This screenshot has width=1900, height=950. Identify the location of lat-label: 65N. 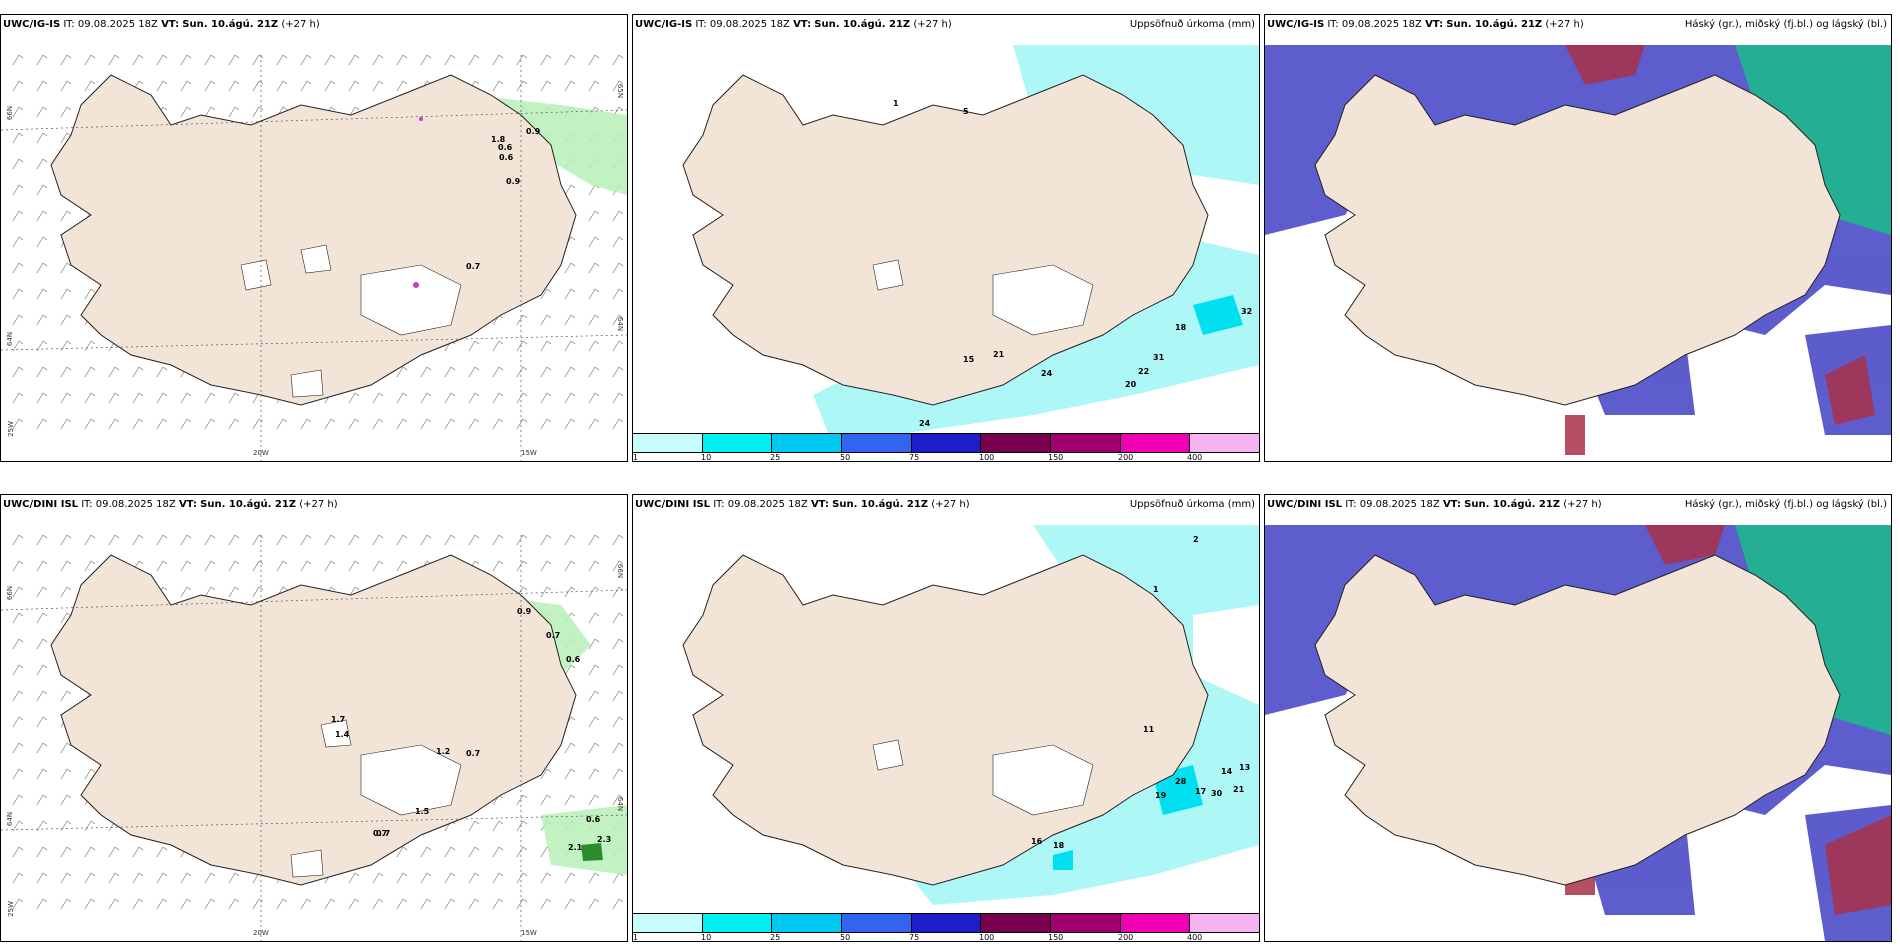
(620, 91).